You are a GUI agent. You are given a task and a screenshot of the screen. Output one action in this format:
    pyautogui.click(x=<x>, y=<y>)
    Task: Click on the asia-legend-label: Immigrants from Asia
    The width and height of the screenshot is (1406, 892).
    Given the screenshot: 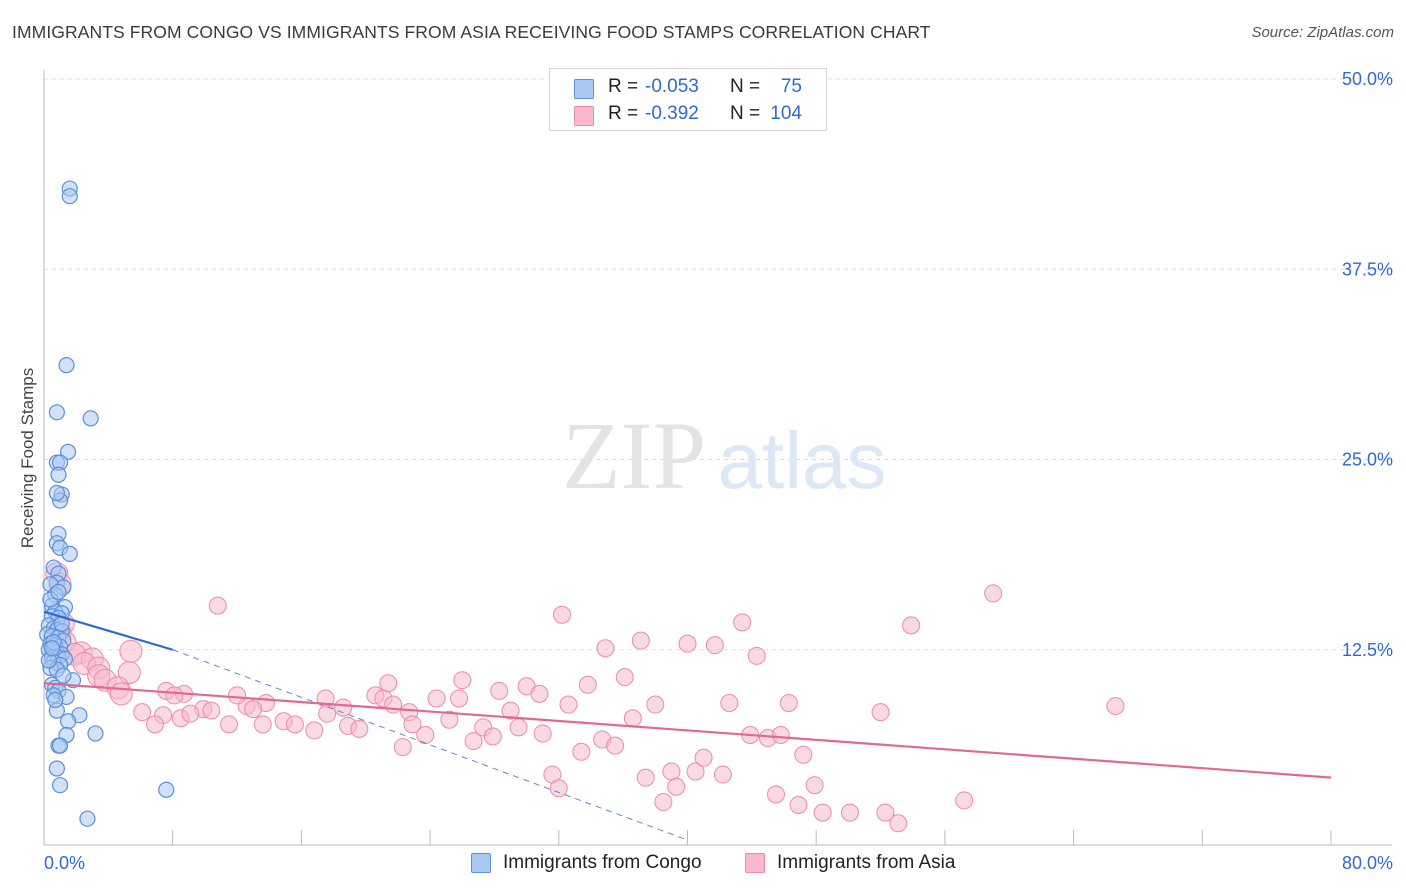 What is the action you would take?
    pyautogui.click(x=866, y=862)
    